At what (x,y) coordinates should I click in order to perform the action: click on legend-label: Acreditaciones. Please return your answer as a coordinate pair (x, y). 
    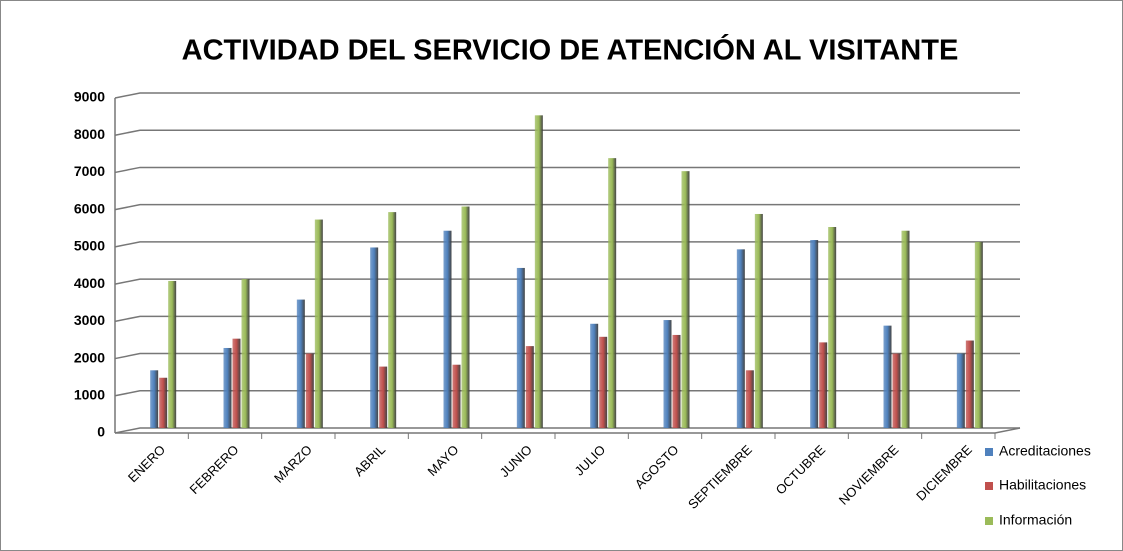
    Looking at the image, I should click on (1045, 451).